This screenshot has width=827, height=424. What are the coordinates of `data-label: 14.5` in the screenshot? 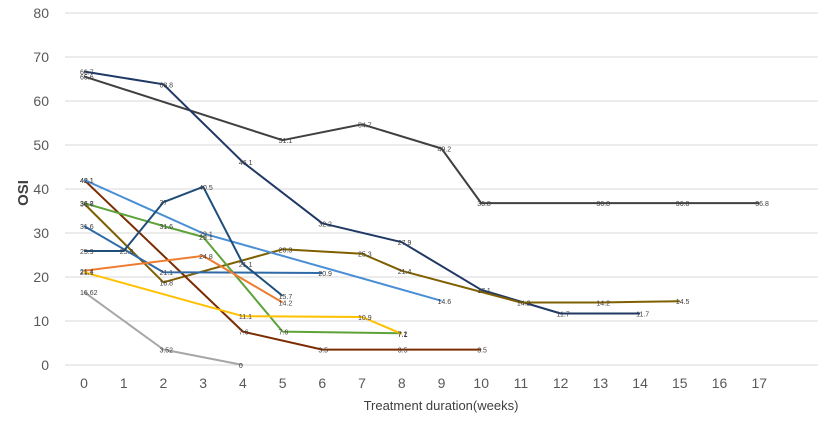 It's located at (683, 302).